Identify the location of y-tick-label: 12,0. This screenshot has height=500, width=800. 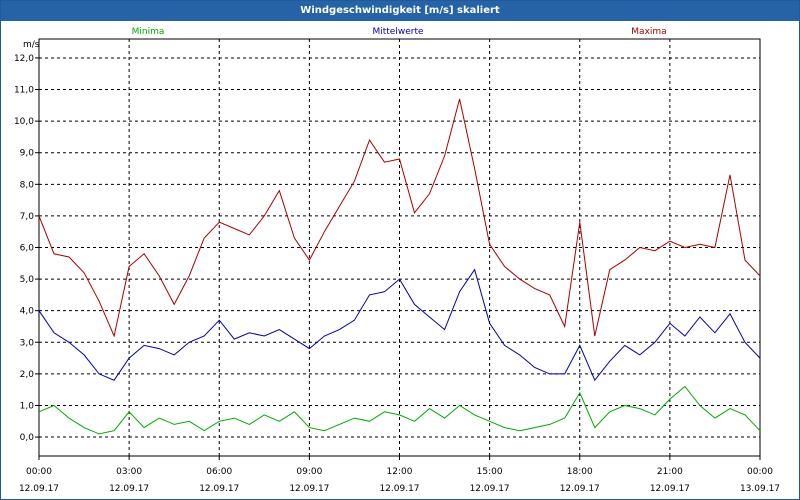
(24, 59).